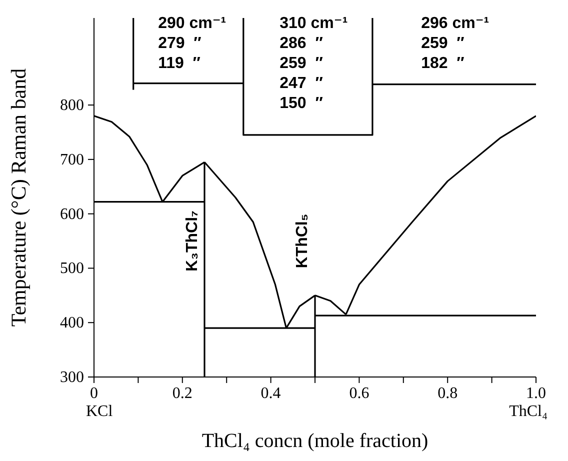  What do you see at coordinates (72, 323) in the screenshot?
I see `y-tick-label: 400` at bounding box center [72, 323].